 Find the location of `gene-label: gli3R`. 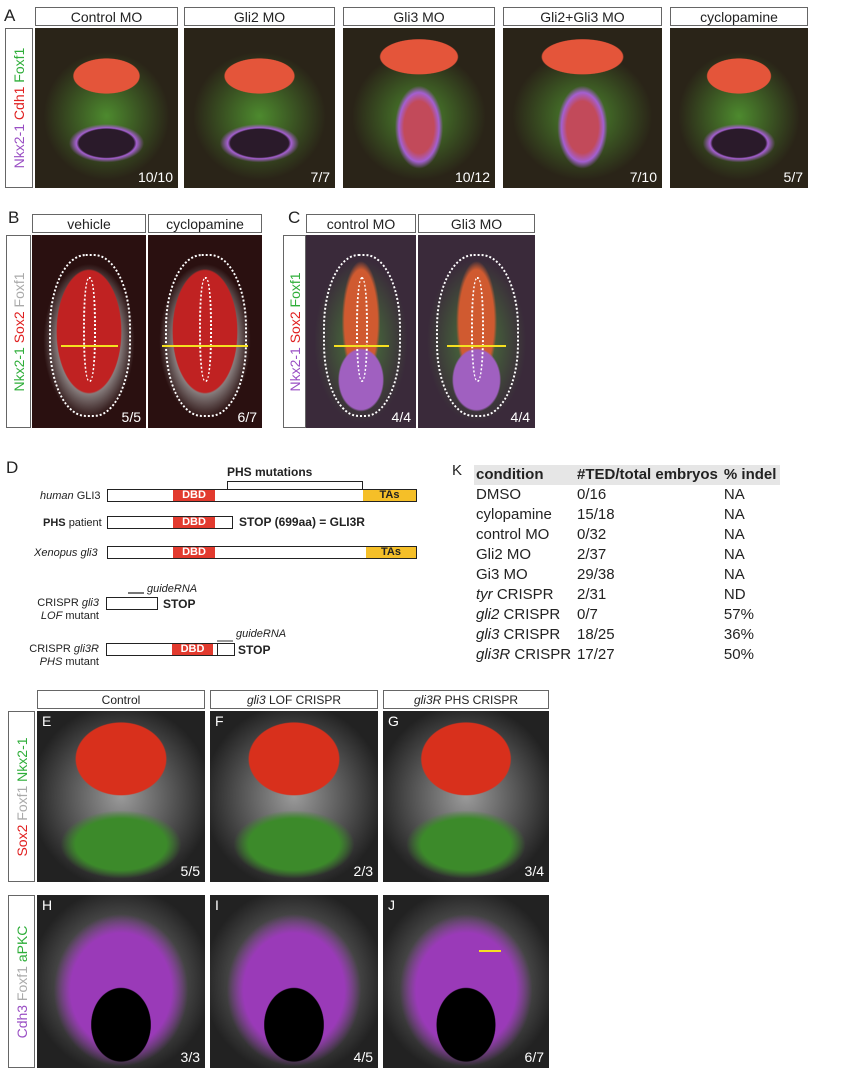

gene-label: gli3R is located at coordinates (86, 649).